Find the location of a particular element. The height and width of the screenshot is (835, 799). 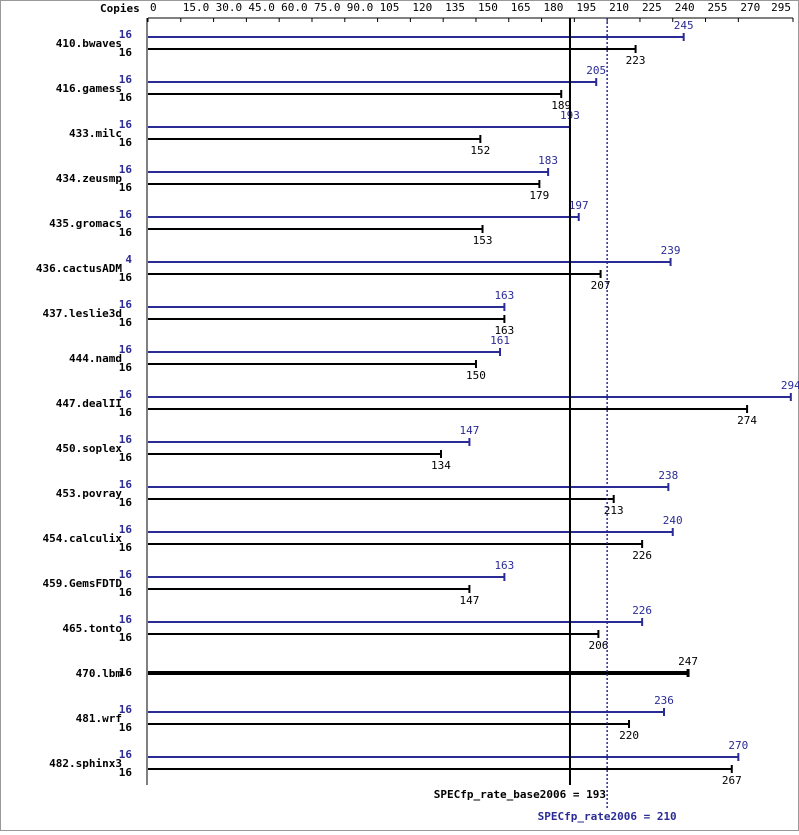

x-tick-label: 240 is located at coordinates (685, 7).